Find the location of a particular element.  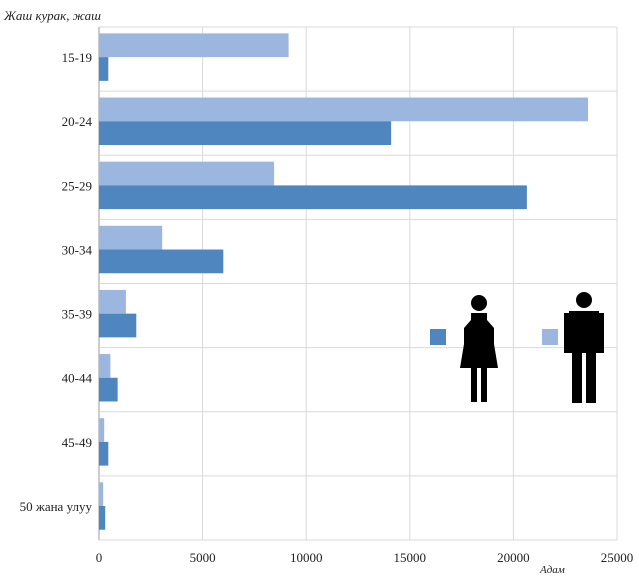

x-tick-label: 10000 is located at coordinates (306, 557).